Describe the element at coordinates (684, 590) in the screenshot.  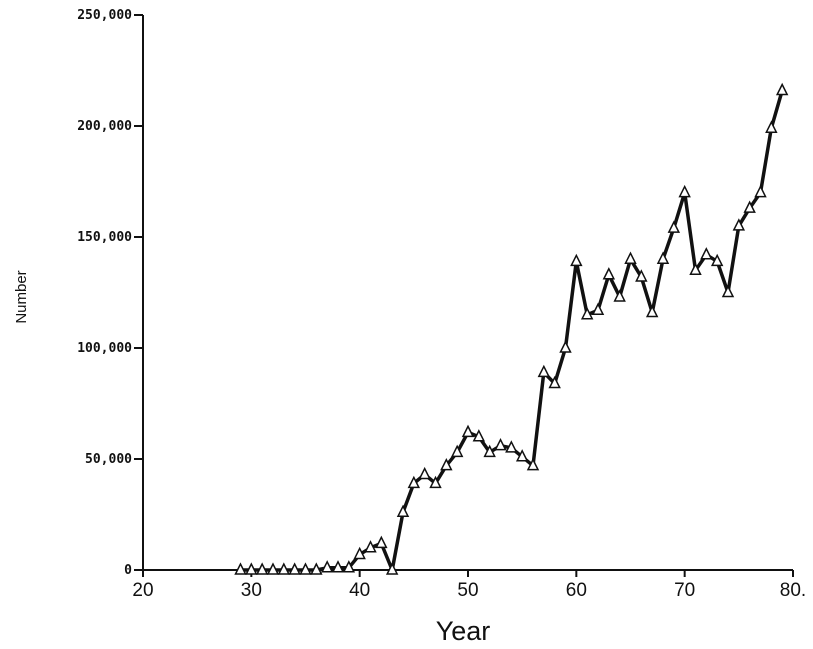
I see `x-tick-label: 70` at that location.